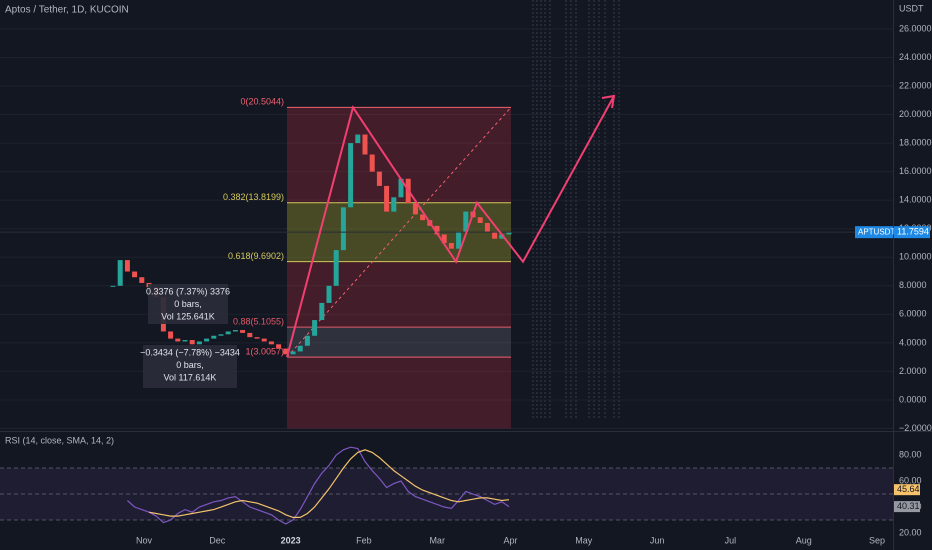 Image resolution: width=932 pixels, height=550 pixels. Describe the element at coordinates (910, 480) in the screenshot. I see `y-tick-label: 60.00` at that location.